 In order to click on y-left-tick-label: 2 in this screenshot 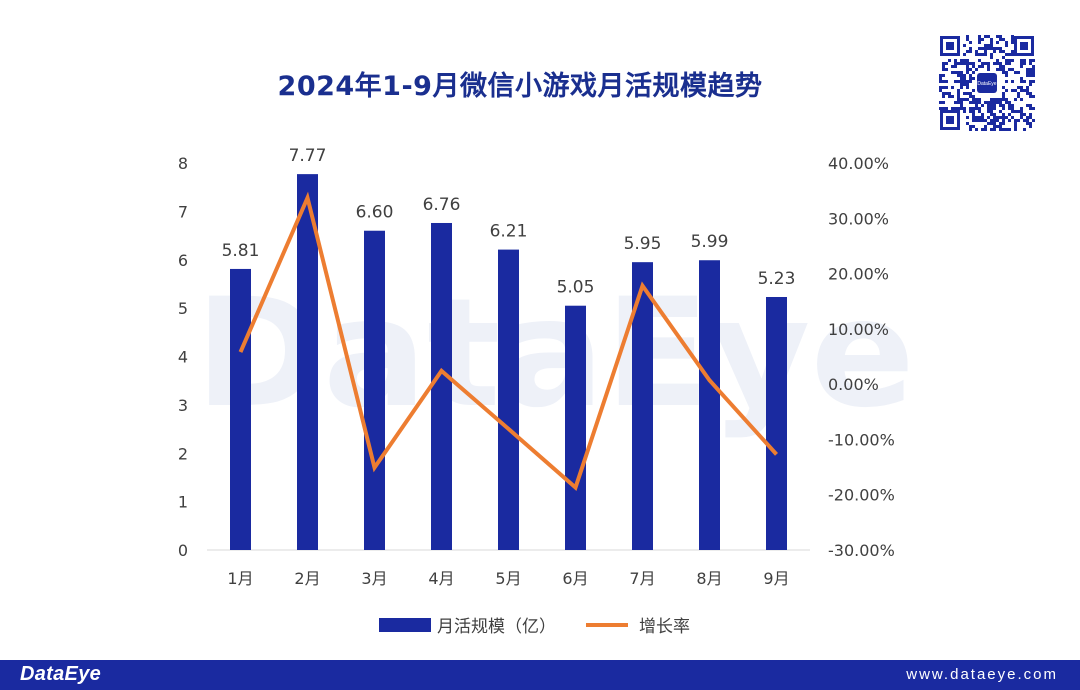, I will do `click(183, 453)`.